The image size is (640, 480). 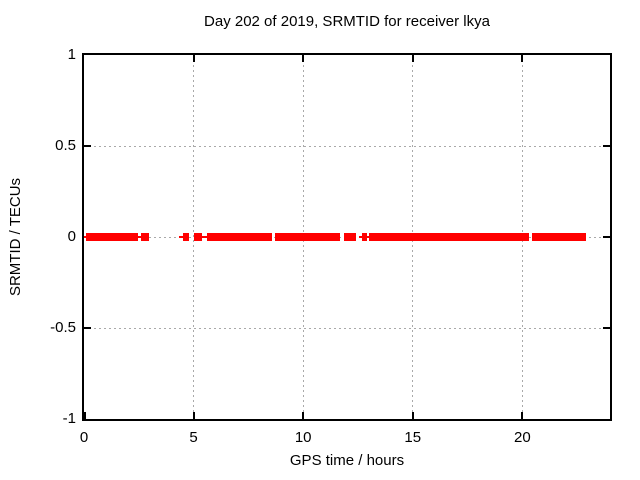 What do you see at coordinates (347, 460) in the screenshot?
I see `x-axis-label: GPS time / hours` at bounding box center [347, 460].